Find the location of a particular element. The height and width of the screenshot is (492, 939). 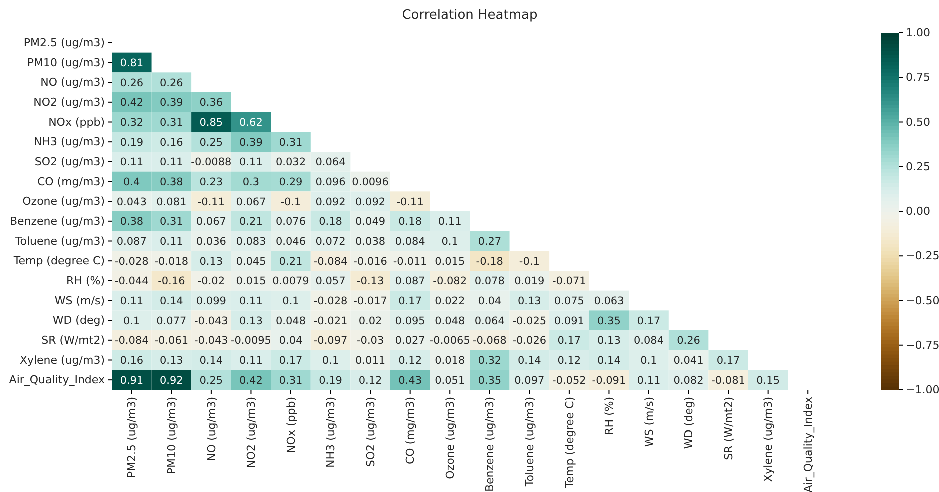

color-bar-label: −0.25 is located at coordinates (922, 256).